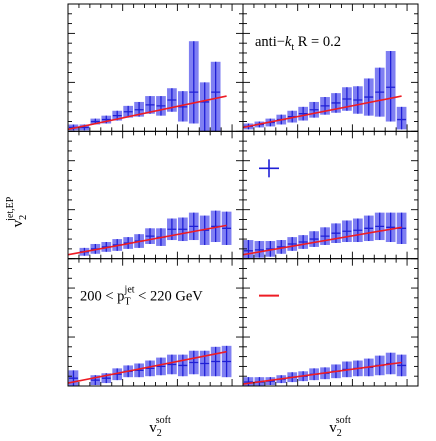  What do you see at coordinates (141, 296) in the screenshot?
I see `panel-4-text-1: 200 < pTjet < 220 GeV` at bounding box center [141, 296].